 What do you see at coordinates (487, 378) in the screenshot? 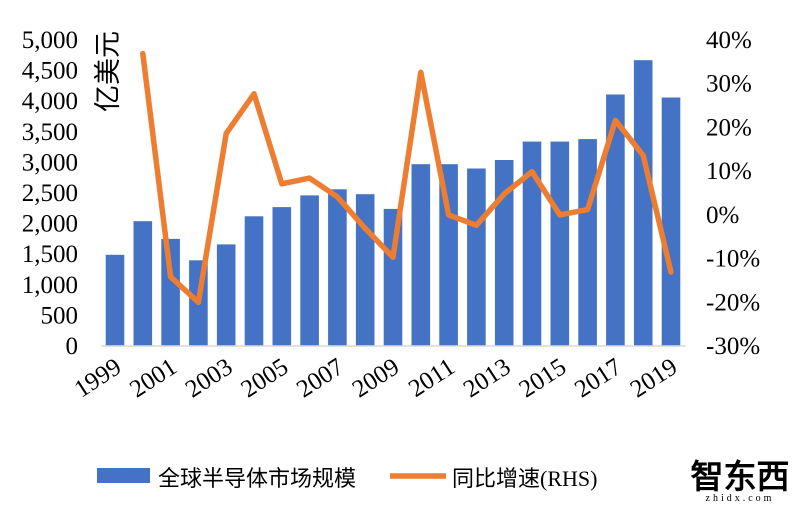
I see `x-axis-tick-2013: 2013` at bounding box center [487, 378].